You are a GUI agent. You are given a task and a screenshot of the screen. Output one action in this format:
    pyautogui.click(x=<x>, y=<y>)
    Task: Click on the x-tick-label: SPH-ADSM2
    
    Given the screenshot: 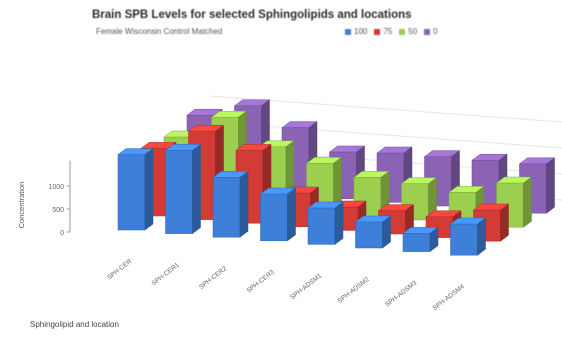 What is the action you would take?
    pyautogui.click(x=354, y=290)
    